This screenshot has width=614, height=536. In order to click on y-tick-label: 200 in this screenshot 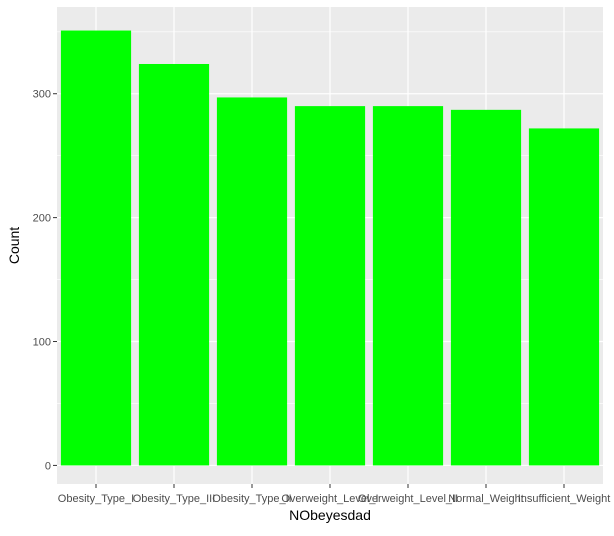, I will do `click(42, 219)`.